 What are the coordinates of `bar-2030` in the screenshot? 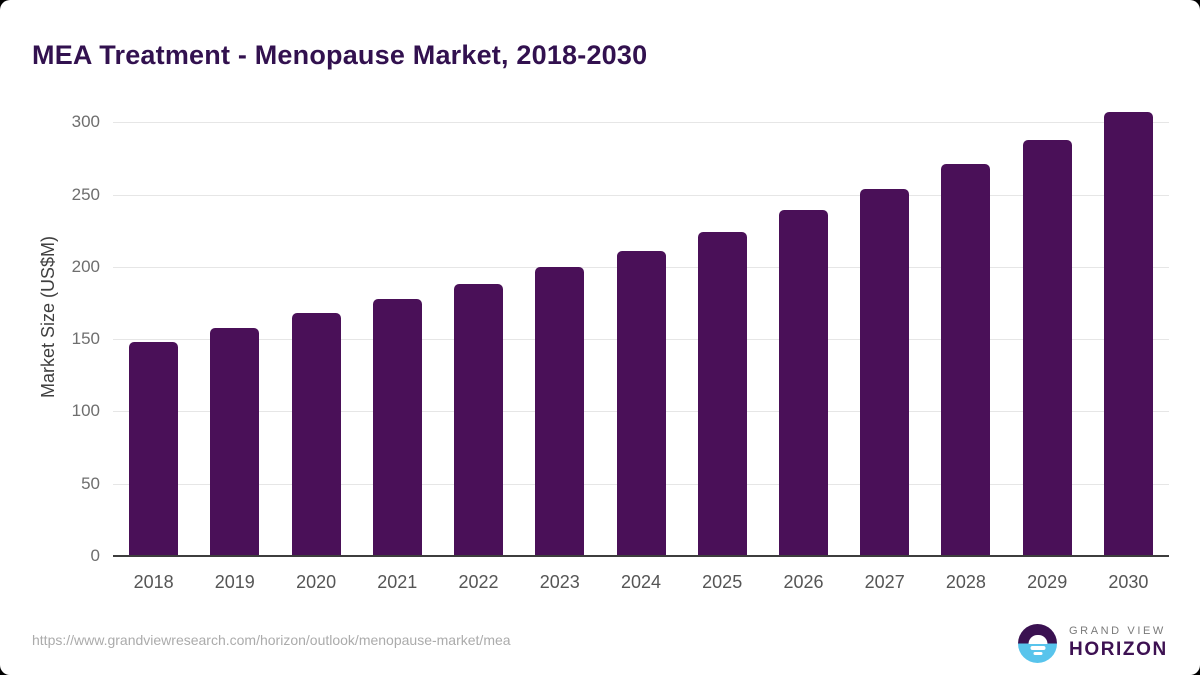 It's located at (1128, 334).